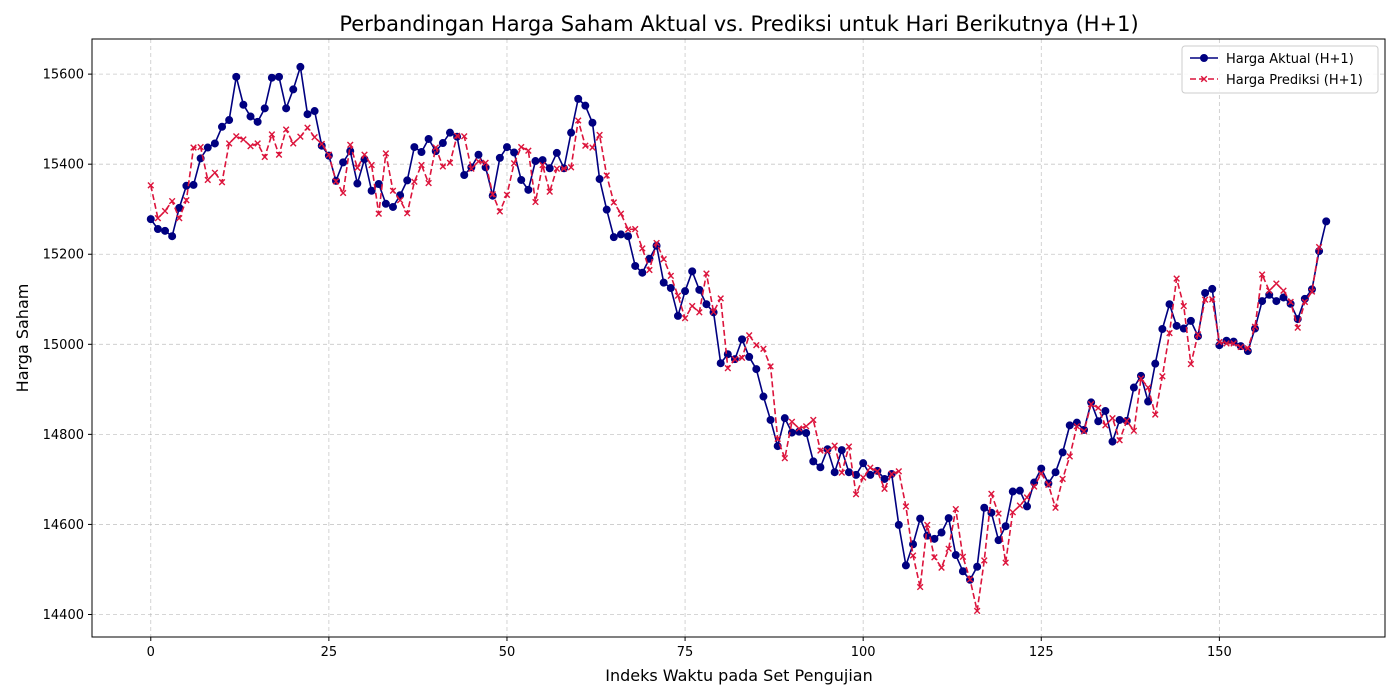  What do you see at coordinates (863, 652) in the screenshot?
I see `x-tick-label: 100` at bounding box center [863, 652].